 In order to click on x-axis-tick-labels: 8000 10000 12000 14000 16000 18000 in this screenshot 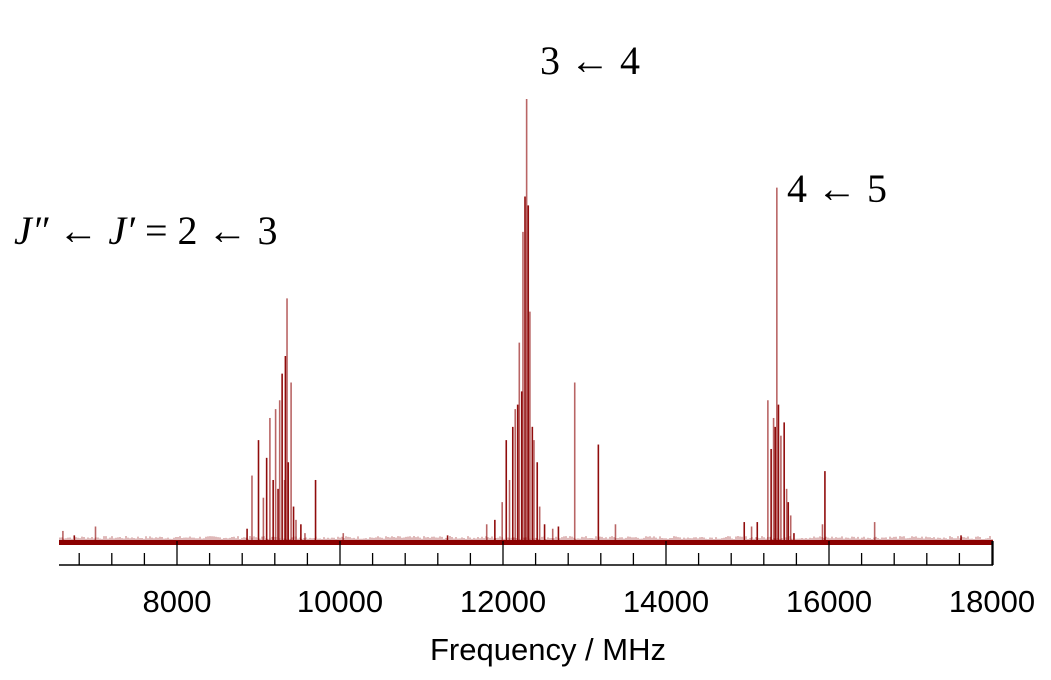, I will do `click(589, 601)`.